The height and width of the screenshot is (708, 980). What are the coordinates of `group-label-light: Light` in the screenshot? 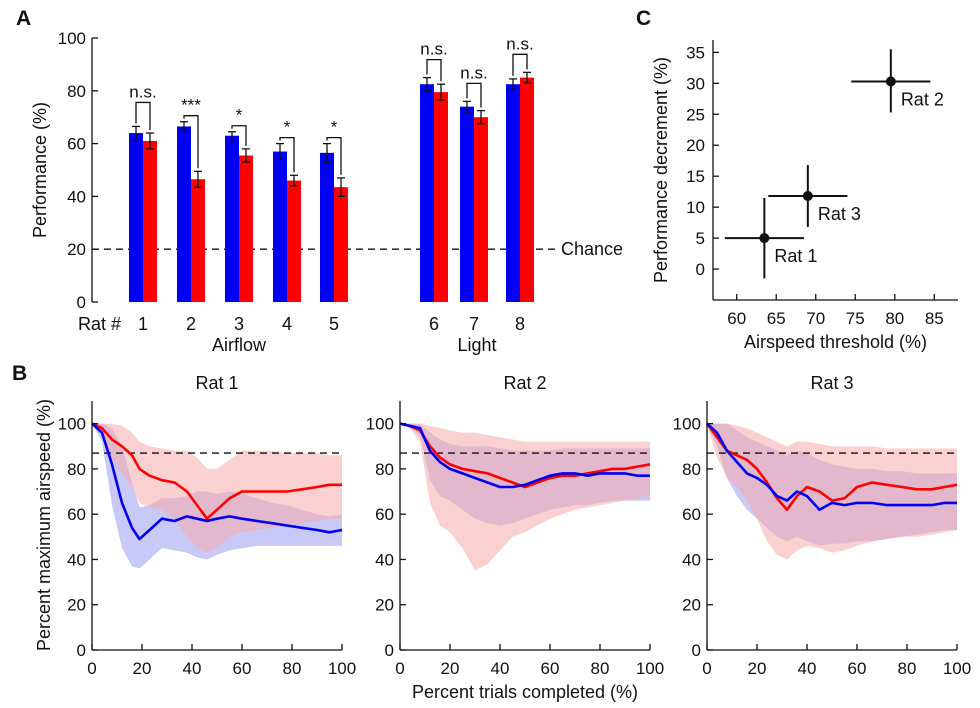 It's located at (476, 345).